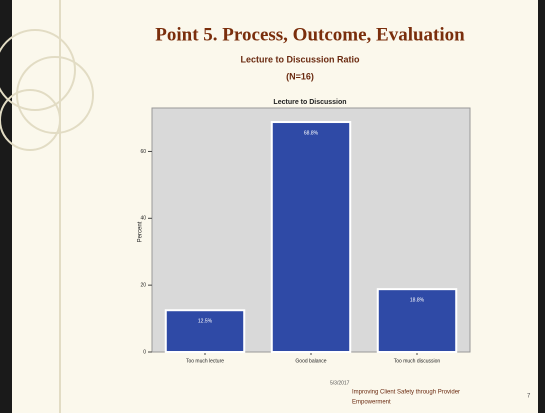 The width and height of the screenshot is (545, 413). What do you see at coordinates (205, 361) in the screenshot?
I see `x-tick-label: Too much lecture` at bounding box center [205, 361].